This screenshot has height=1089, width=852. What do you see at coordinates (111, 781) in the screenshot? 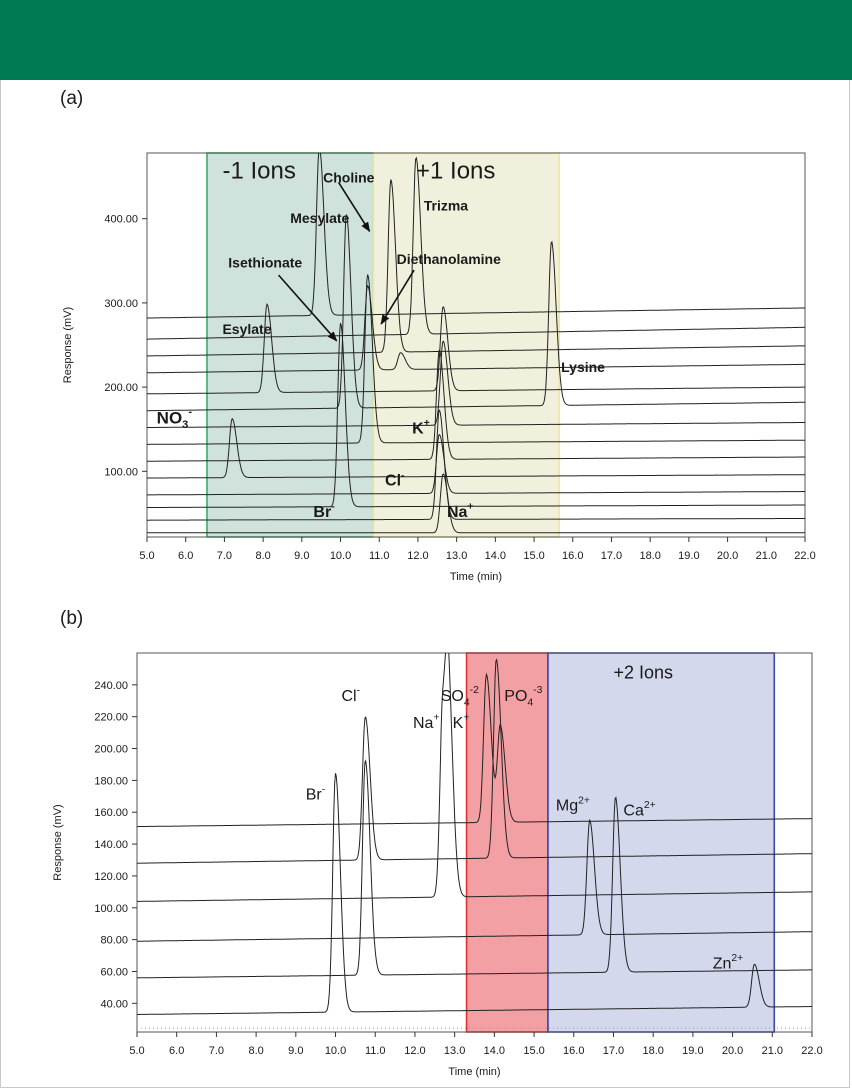
I see `y-tick-label: 180.00` at bounding box center [111, 781].